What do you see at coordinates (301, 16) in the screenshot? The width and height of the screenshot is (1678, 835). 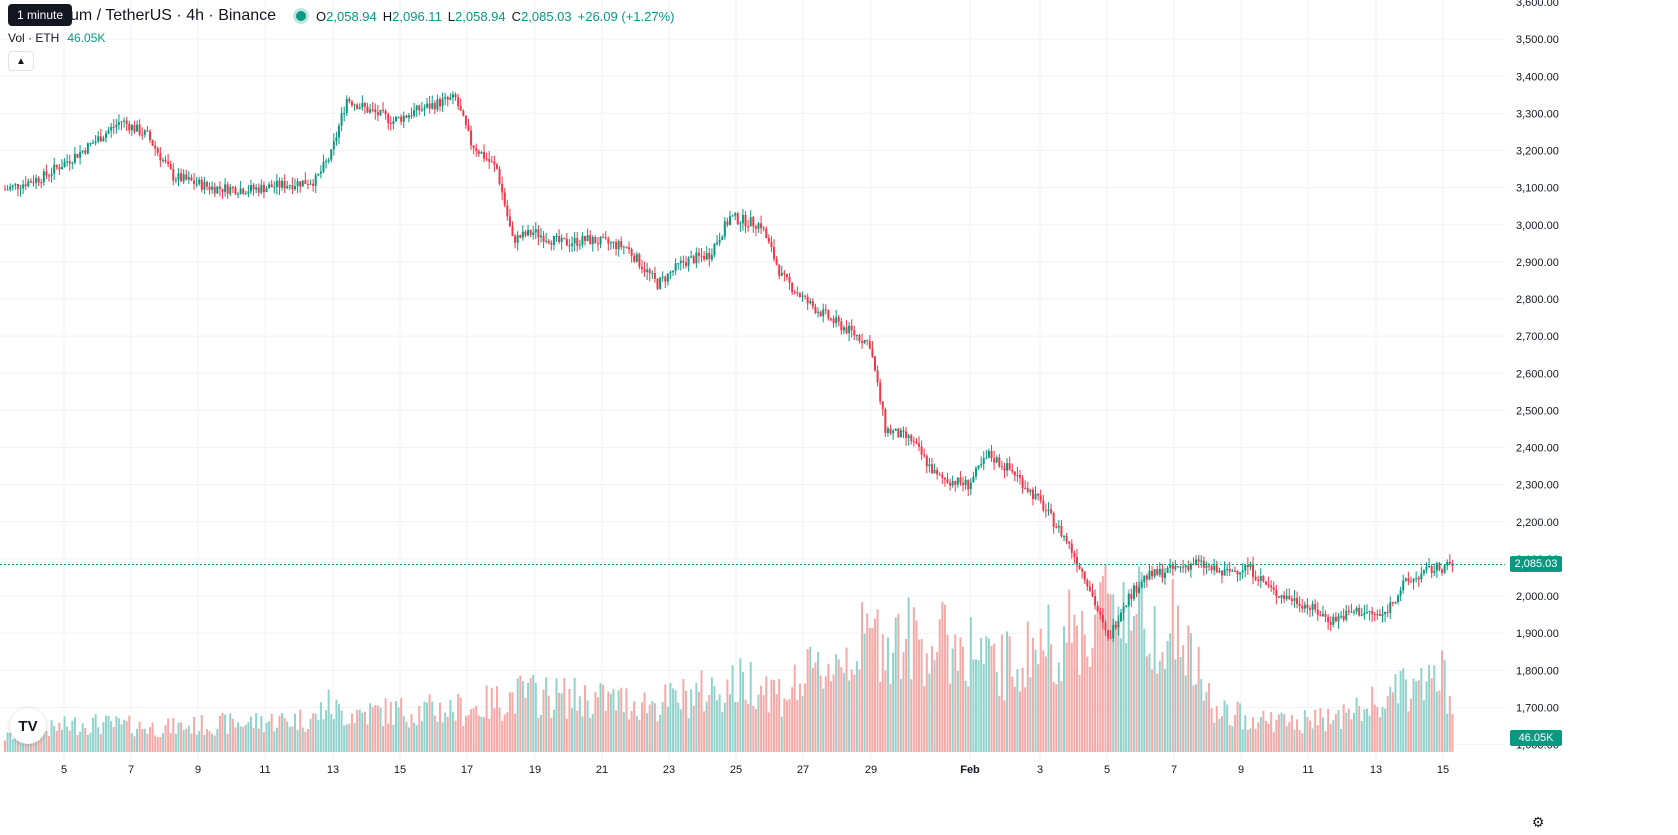 I see `market-status-icon` at bounding box center [301, 16].